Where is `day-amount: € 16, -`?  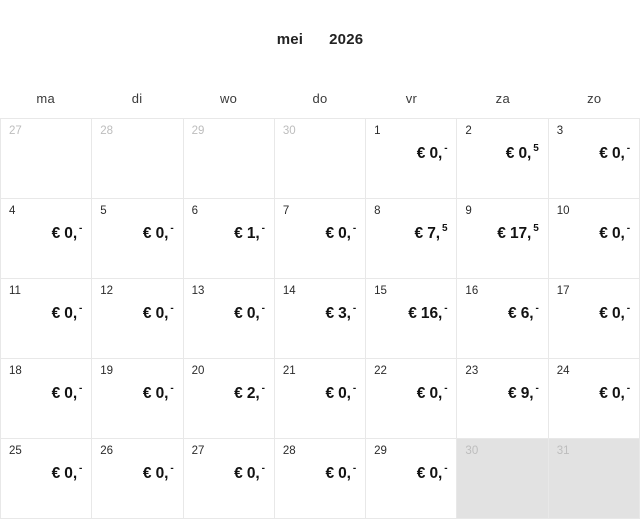 day-amount: € 16, - is located at coordinates (406, 313).